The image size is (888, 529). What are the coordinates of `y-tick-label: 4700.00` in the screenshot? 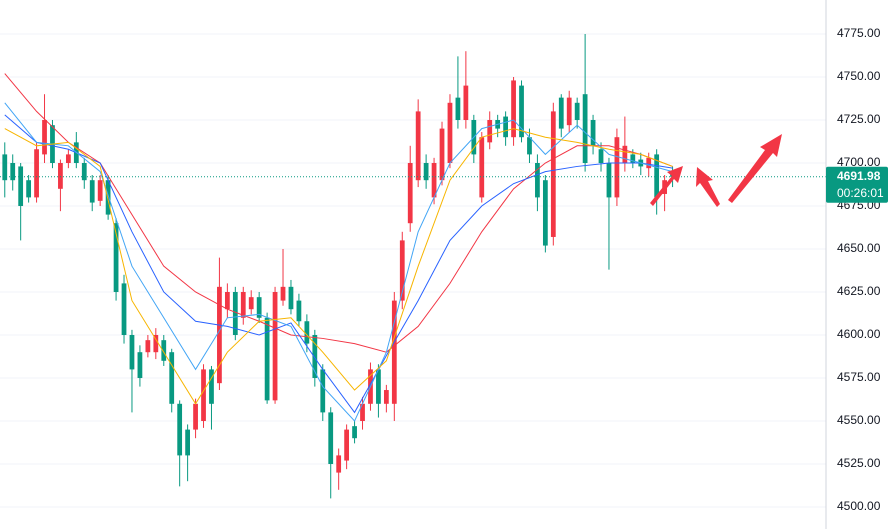 It's located at (859, 162).